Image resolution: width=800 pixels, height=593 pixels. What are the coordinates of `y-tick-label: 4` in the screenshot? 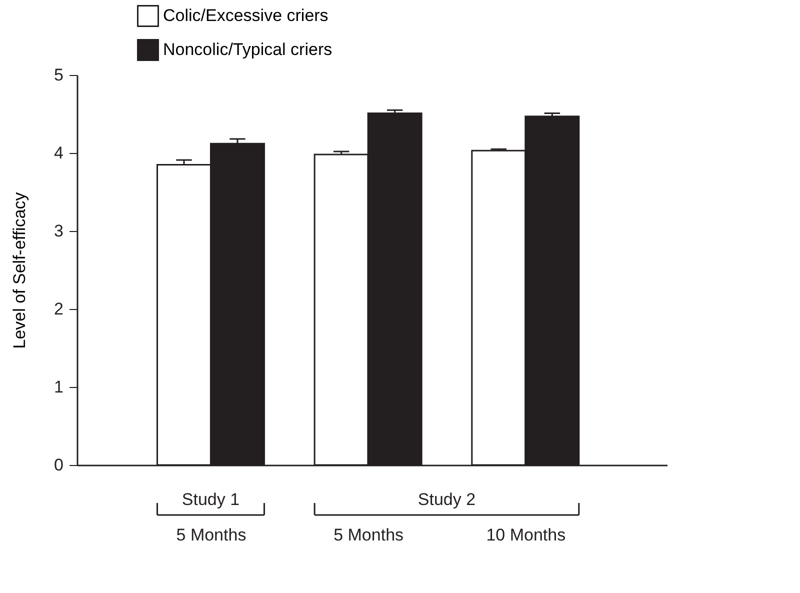 It's located at (59, 153).